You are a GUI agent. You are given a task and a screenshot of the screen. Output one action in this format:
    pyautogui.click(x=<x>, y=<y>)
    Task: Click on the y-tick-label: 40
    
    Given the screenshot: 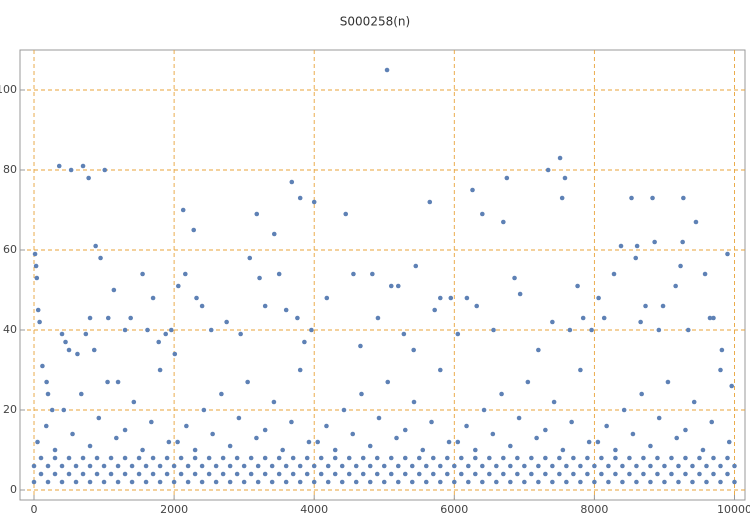 What is the action you would take?
    pyautogui.click(x=10, y=329)
    